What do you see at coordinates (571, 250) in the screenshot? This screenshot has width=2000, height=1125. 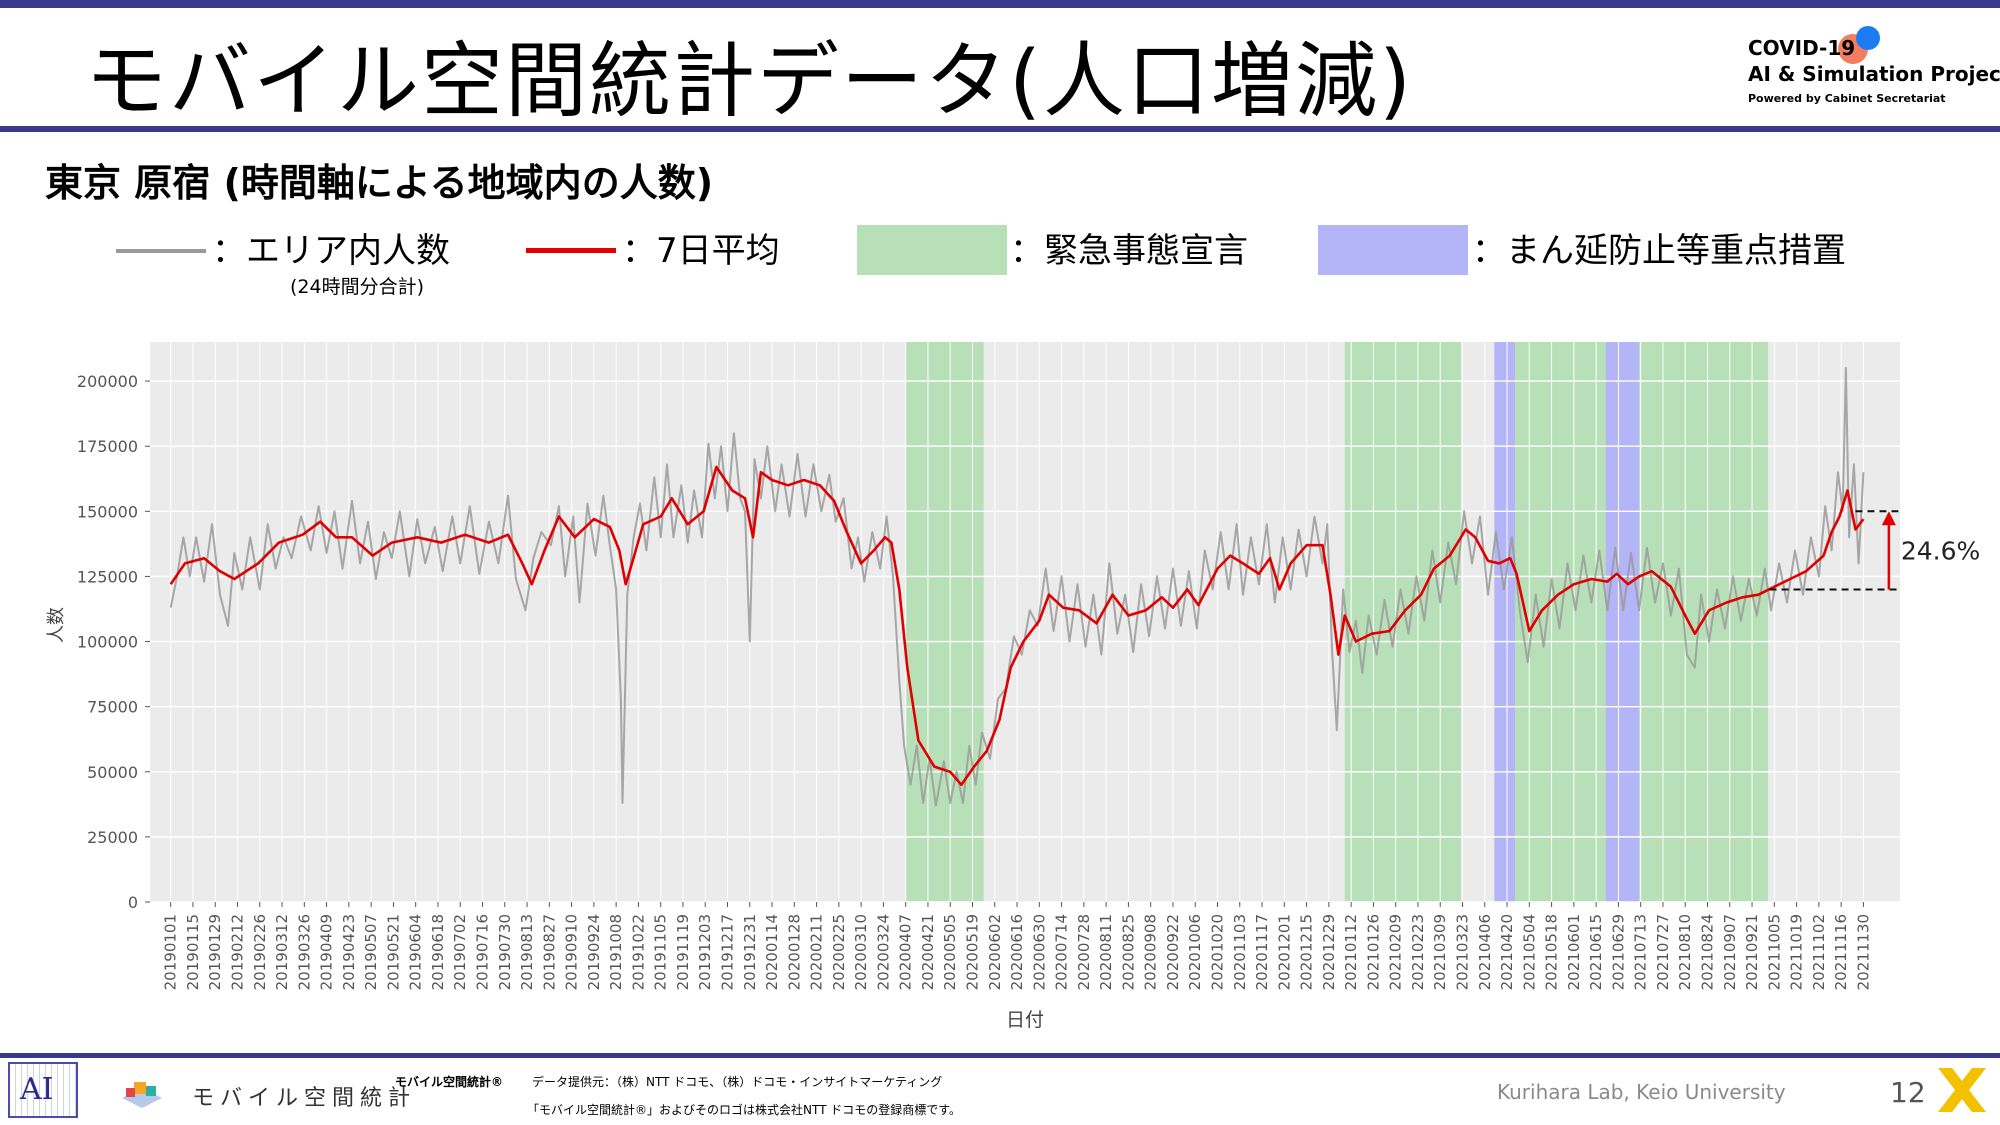 I see `legend-avg-swatch` at bounding box center [571, 250].